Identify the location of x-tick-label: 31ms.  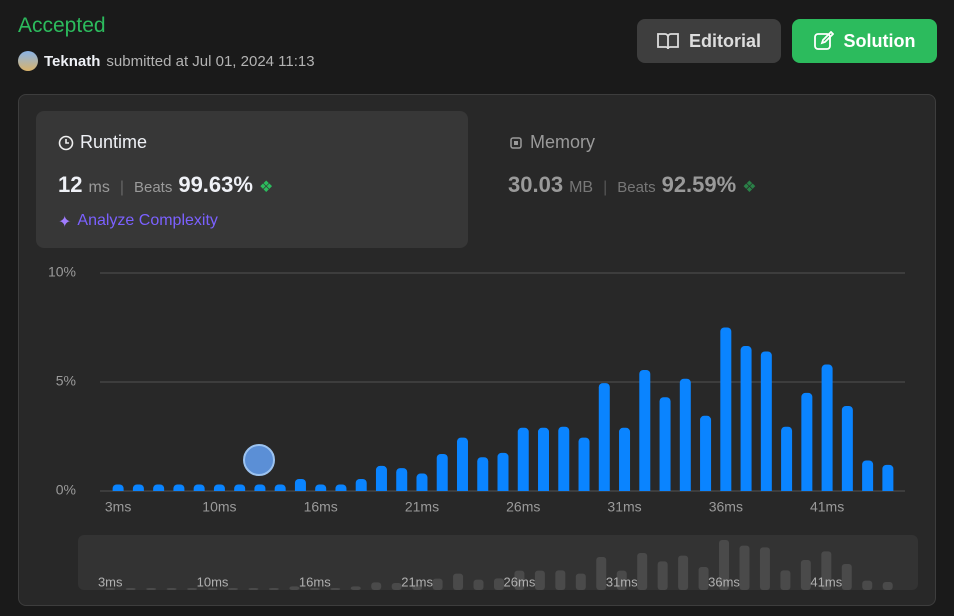
(624, 507).